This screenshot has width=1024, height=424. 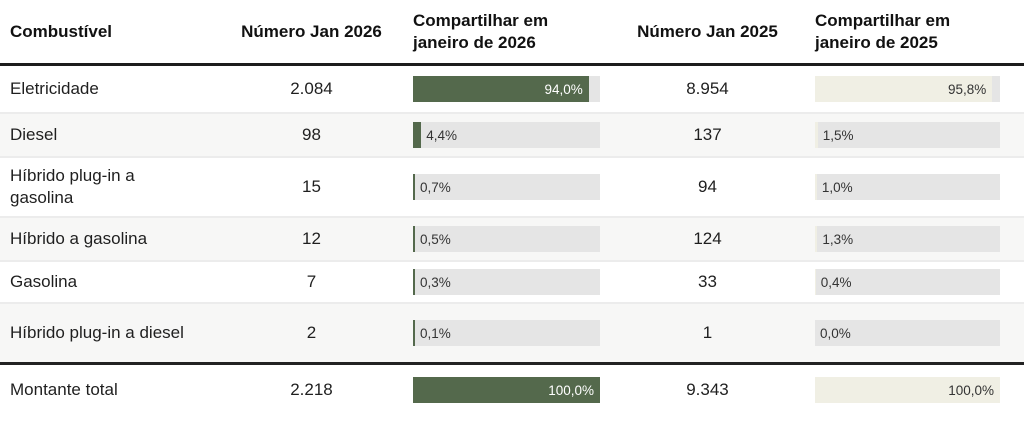 What do you see at coordinates (837, 187) in the screenshot?
I see `bar-label-2025: 1,0%` at bounding box center [837, 187].